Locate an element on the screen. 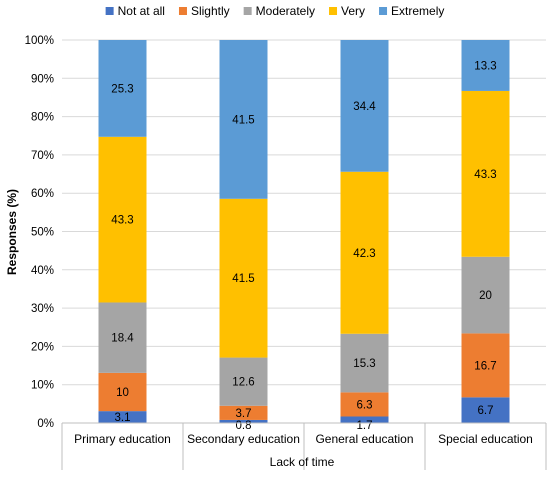 This screenshot has width=550, height=477. data-label: 34.4 is located at coordinates (364, 107).